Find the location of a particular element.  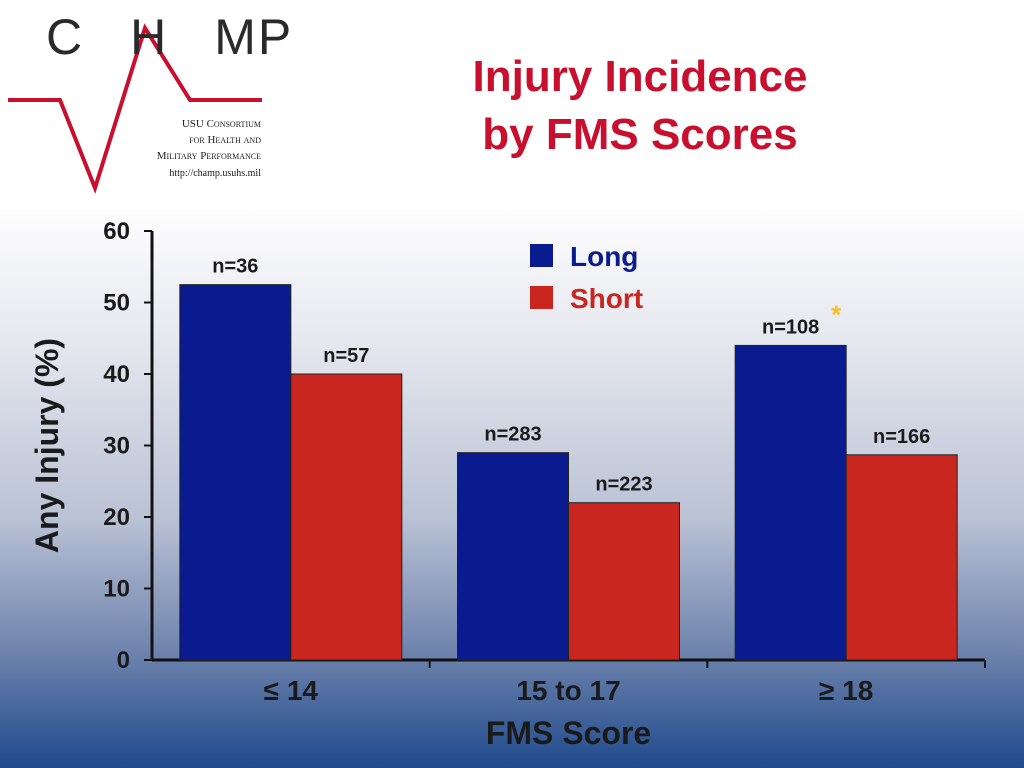

y-tick-label: 10 is located at coordinates (116, 589).